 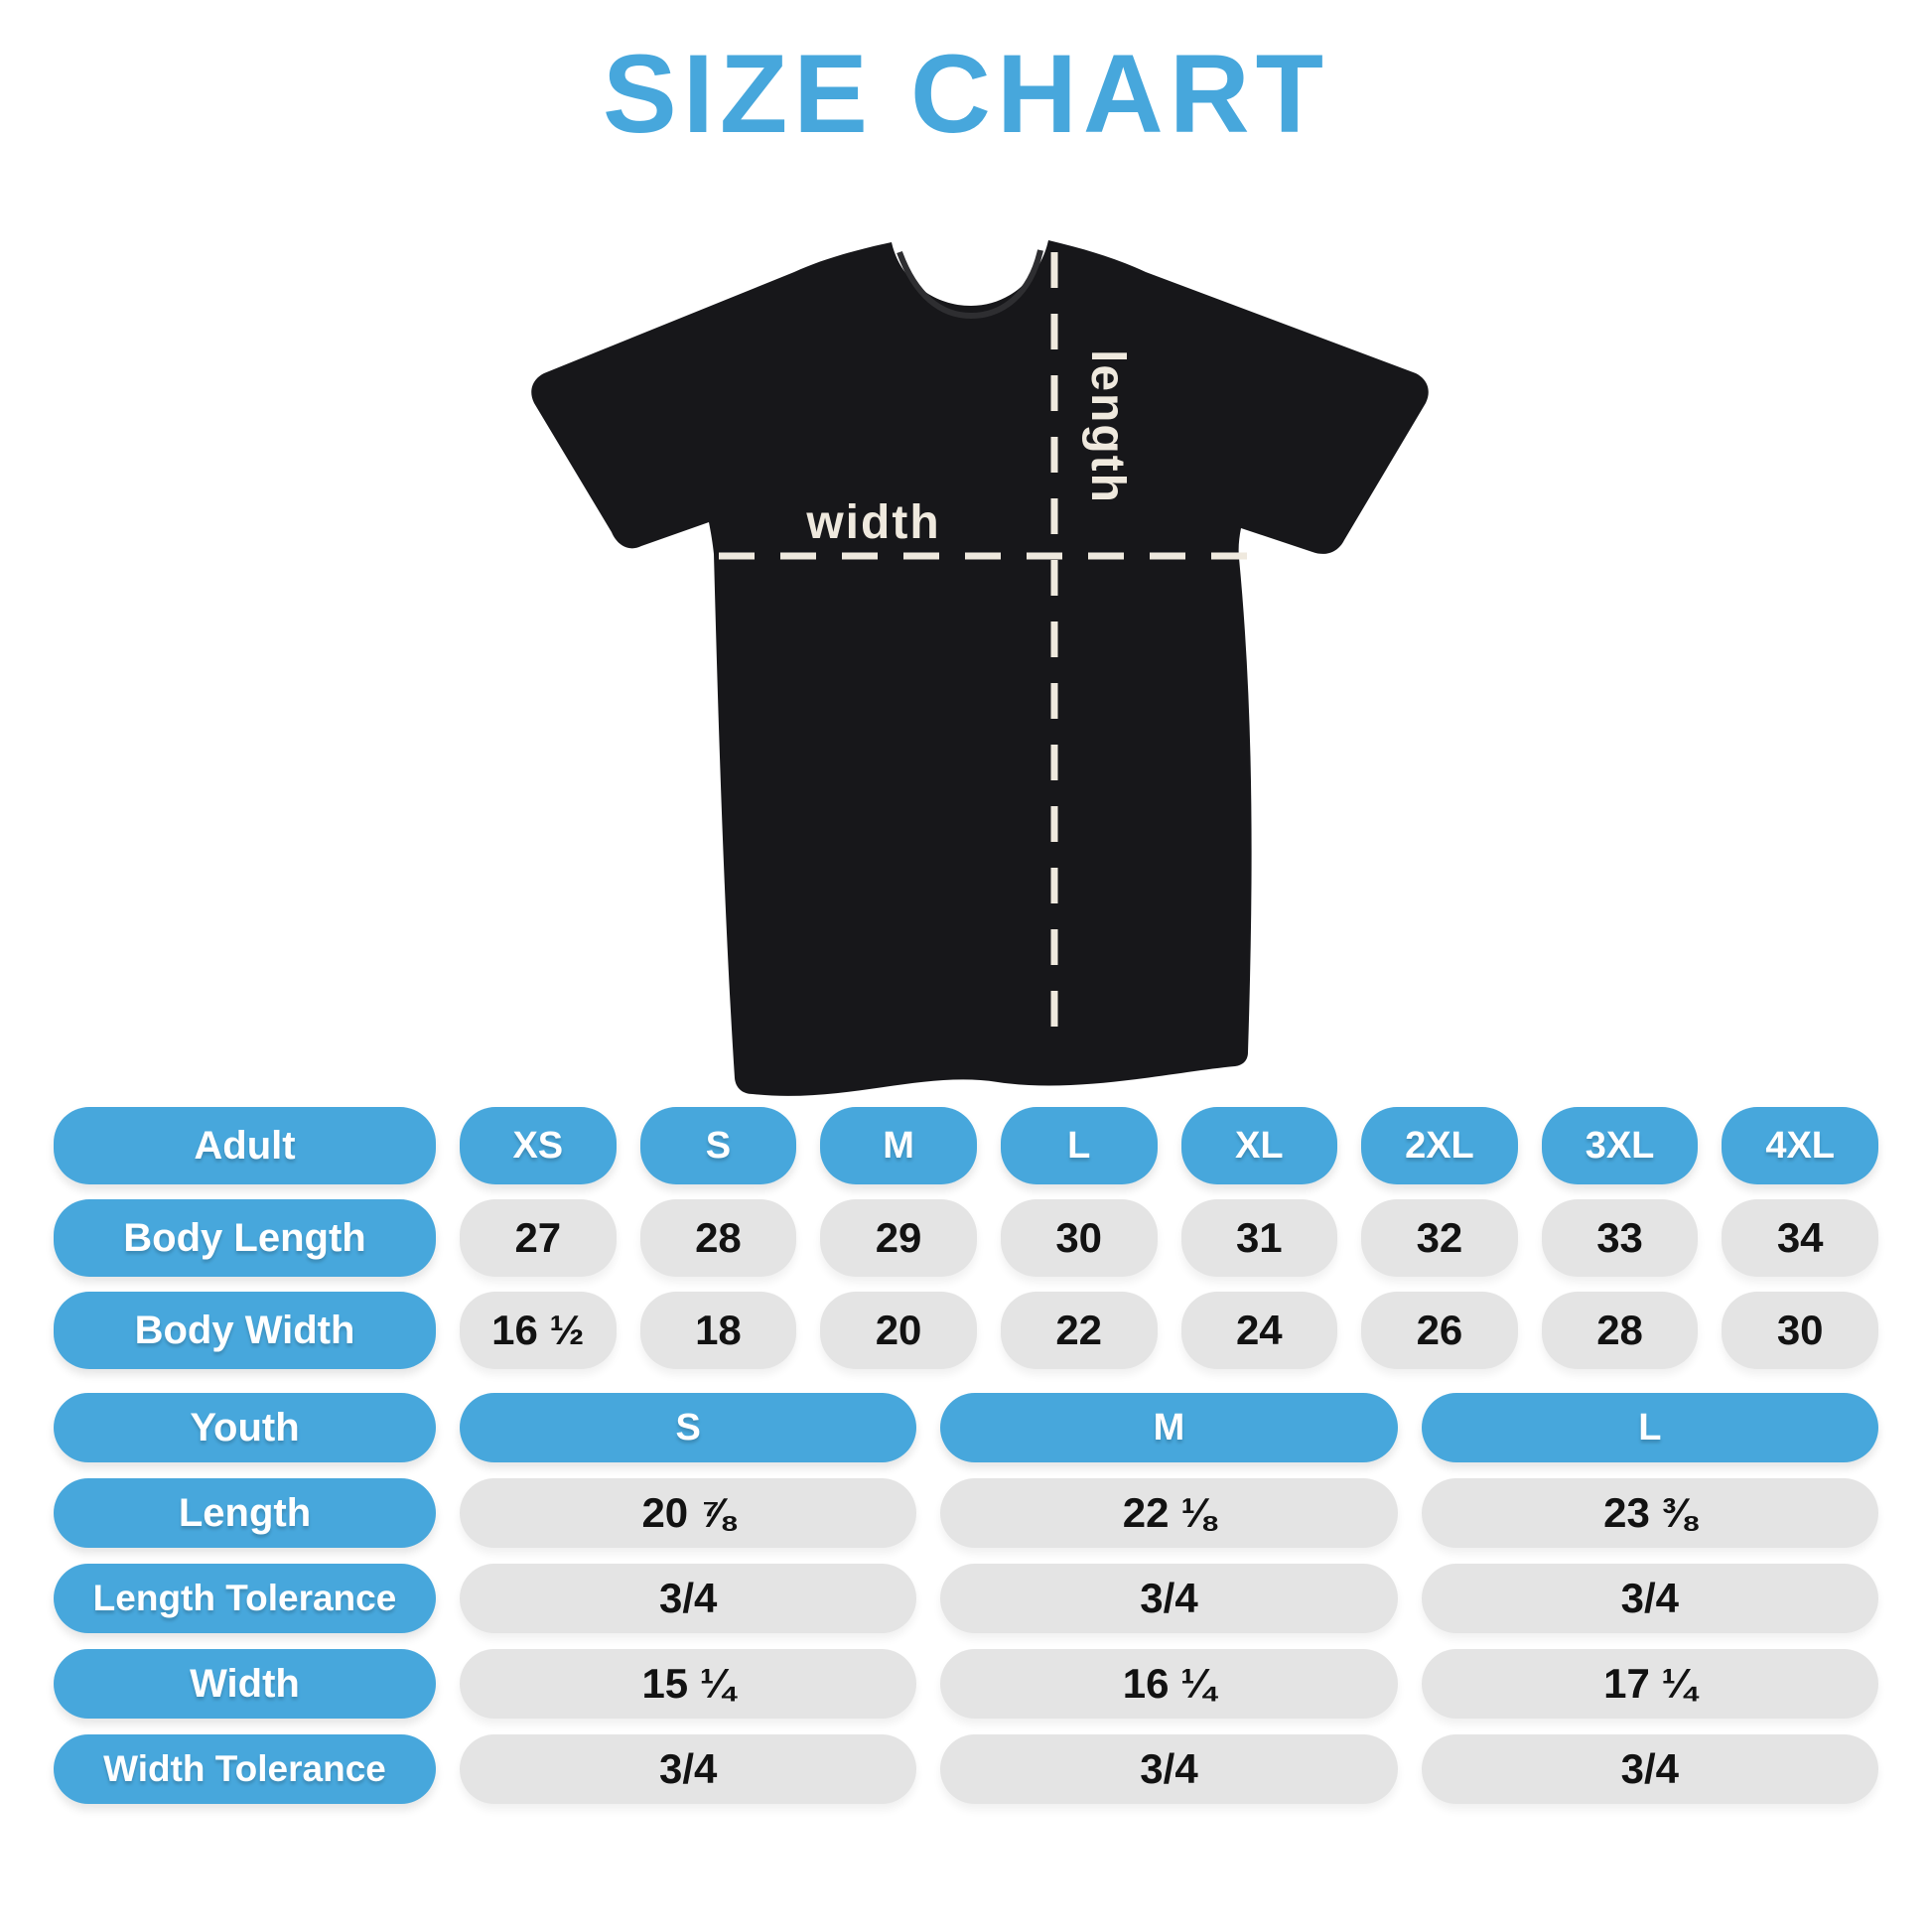 I want to click on page-title: SIZE CHART, so click(x=966, y=94).